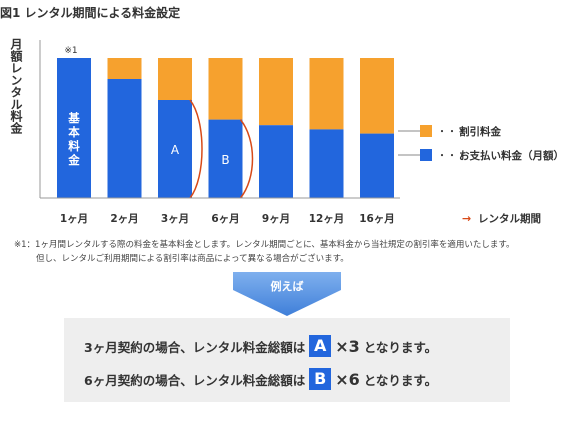 This screenshot has height=423, width=575. What do you see at coordinates (320, 379) in the screenshot?
I see `letter-badge-b: B` at bounding box center [320, 379].